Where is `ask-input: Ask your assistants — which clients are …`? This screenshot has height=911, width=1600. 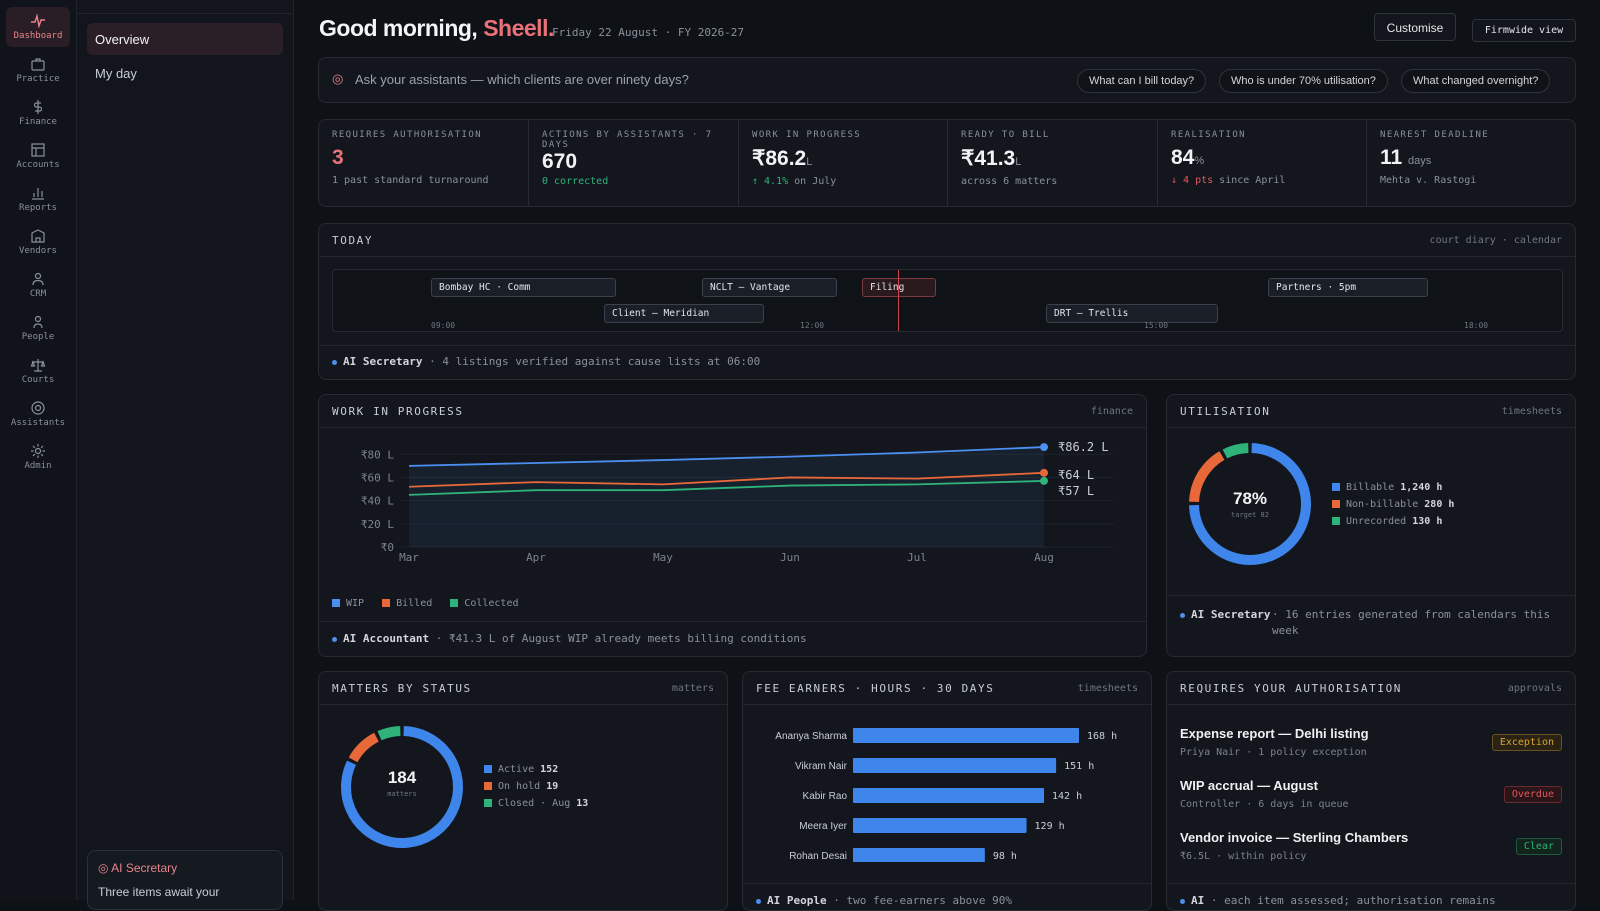 ask-input: Ask your assistants — which clients are … is located at coordinates (522, 79).